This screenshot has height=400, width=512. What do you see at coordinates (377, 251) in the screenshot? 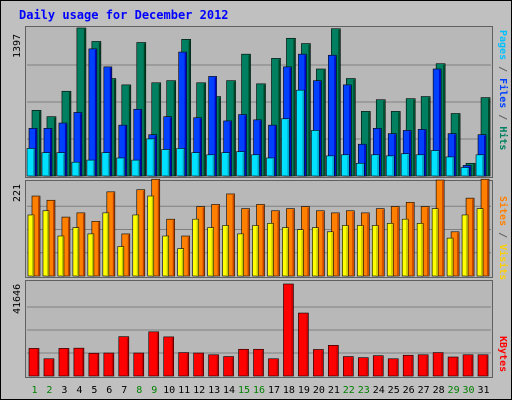
I see `visits-bar-24-shade` at bounding box center [377, 251].